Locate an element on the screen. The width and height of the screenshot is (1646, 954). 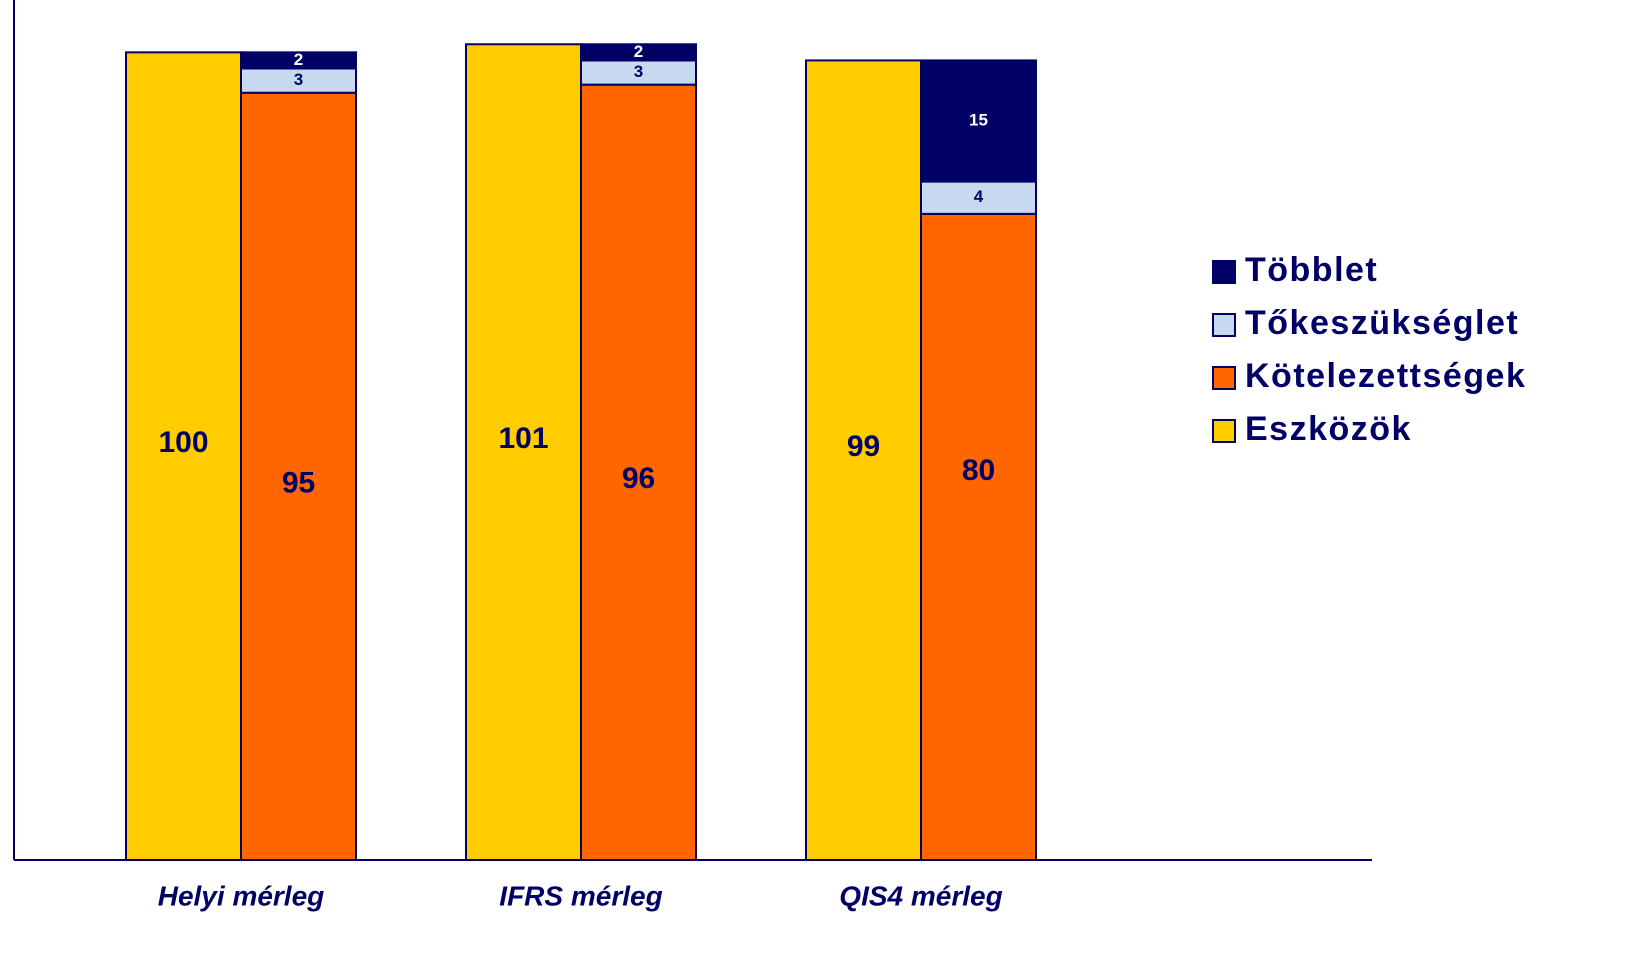
legend-label-tokeszukseglet: Tőkeszükséglet is located at coordinates (1382, 323).